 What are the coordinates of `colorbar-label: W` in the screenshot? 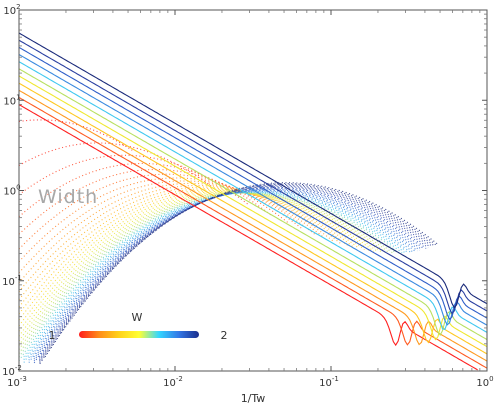 It's located at (137, 317).